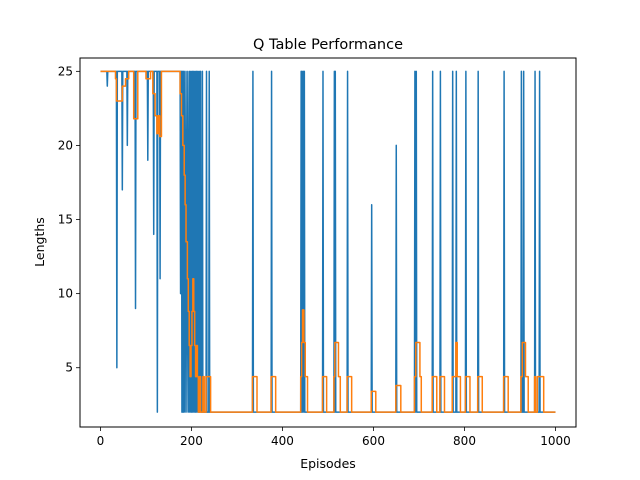 Image resolution: width=640 pixels, height=480 pixels. What do you see at coordinates (334, 437) in the screenshot?
I see `x-axis: 0 200 400 600 800 1000` at bounding box center [334, 437].